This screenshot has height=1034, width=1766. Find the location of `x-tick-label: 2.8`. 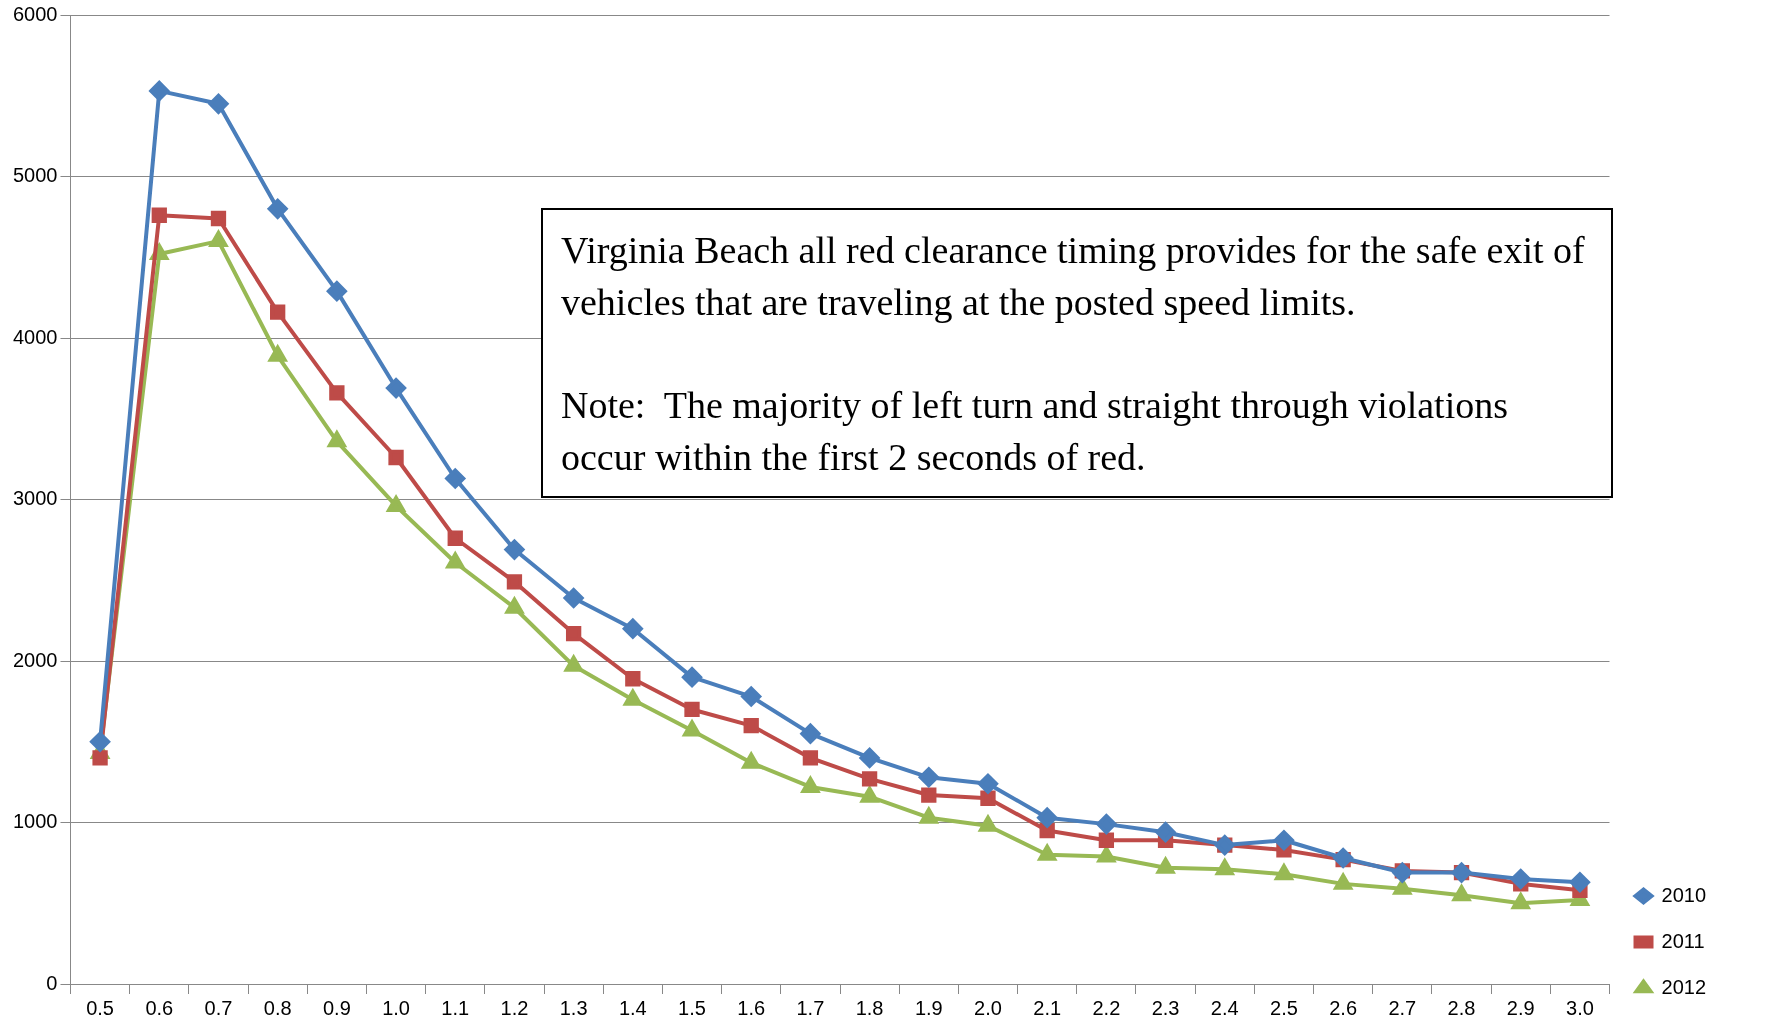

x-tick-label: 2.8 is located at coordinates (1461, 1007).